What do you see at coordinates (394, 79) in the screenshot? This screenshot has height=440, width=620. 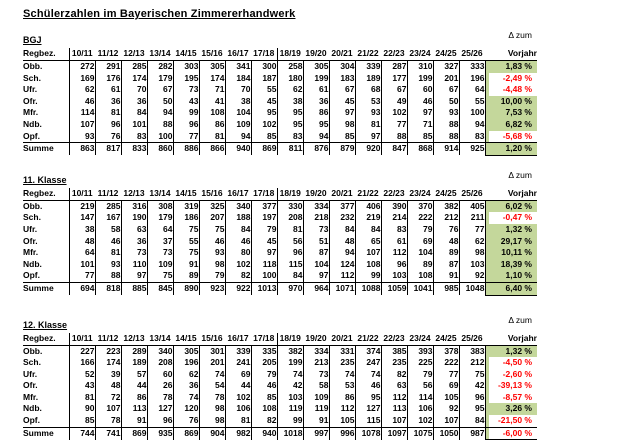 I see `cell-value: 177` at bounding box center [394, 79].